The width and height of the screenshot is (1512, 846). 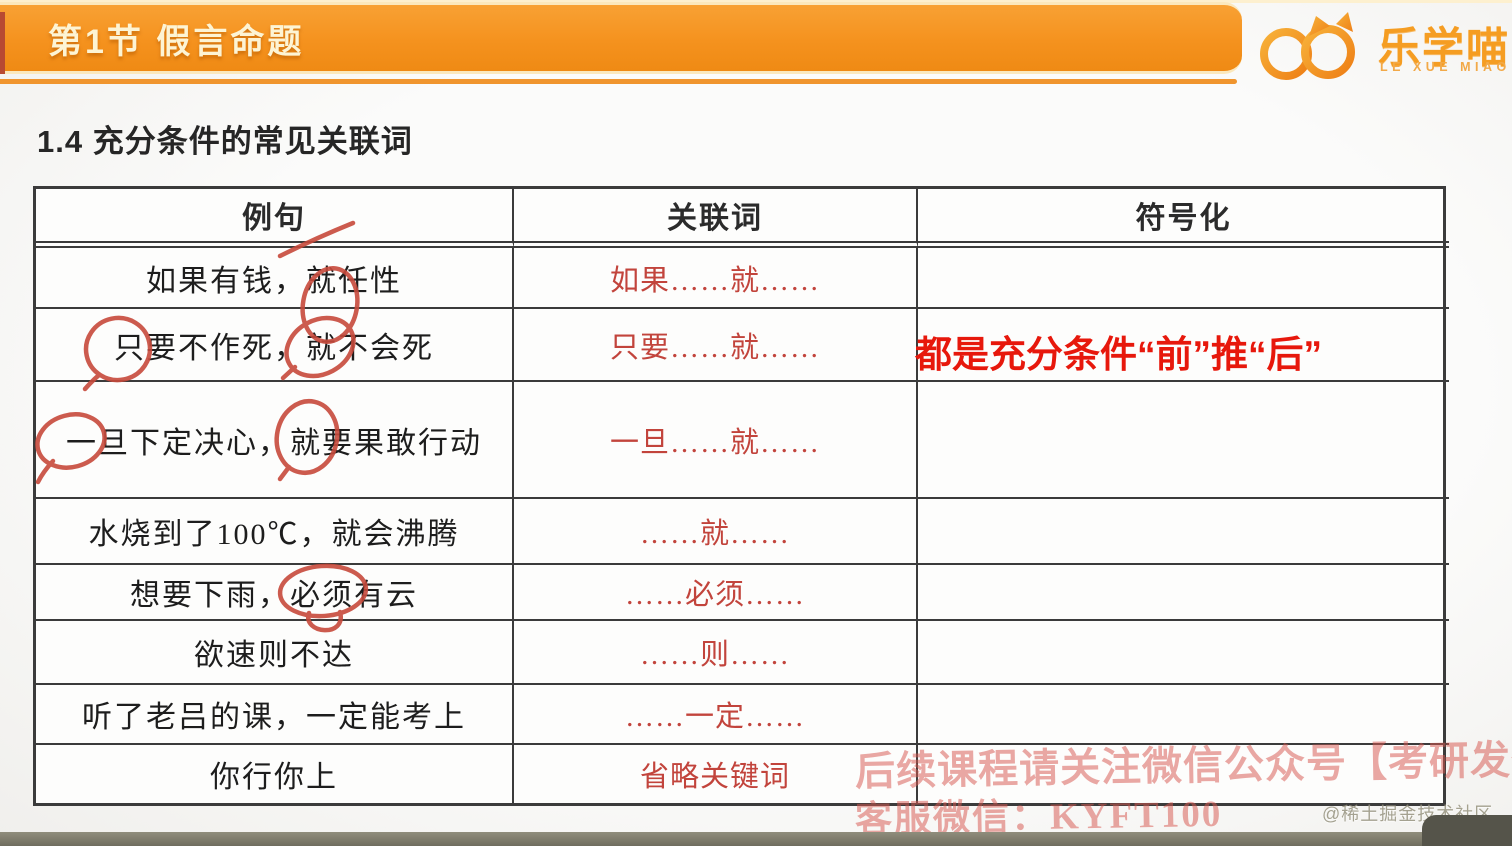 I want to click on col-header-example: 例句, so click(x=275, y=218).